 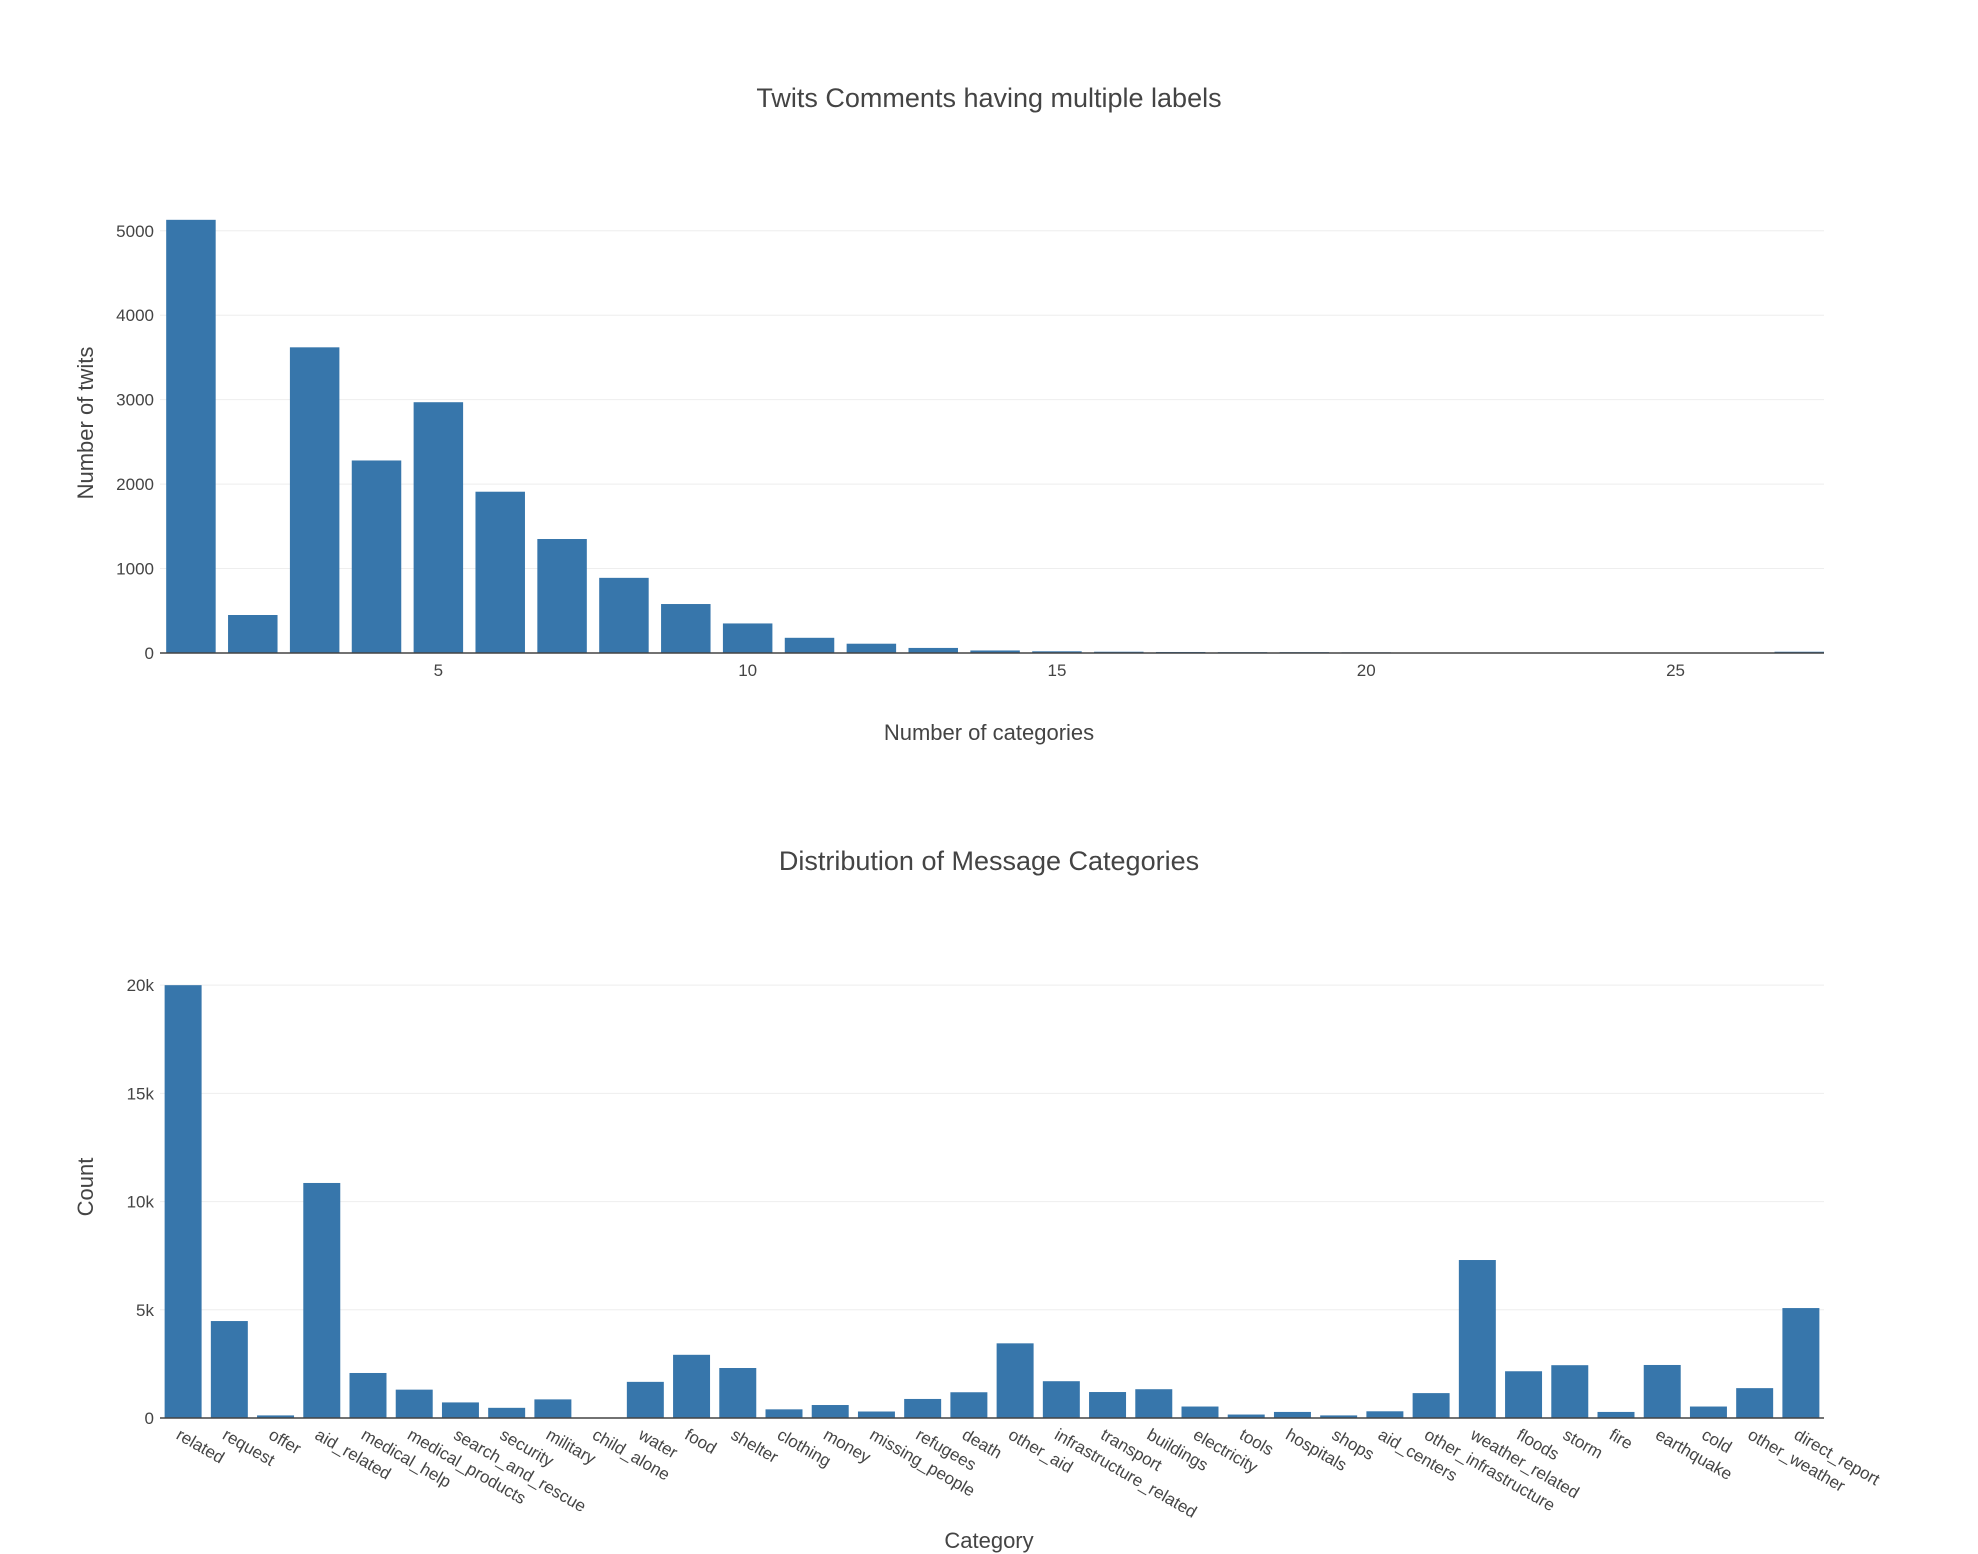 What do you see at coordinates (85, 1187) in the screenshot?
I see `chart2-y-axis-title: Count` at bounding box center [85, 1187].